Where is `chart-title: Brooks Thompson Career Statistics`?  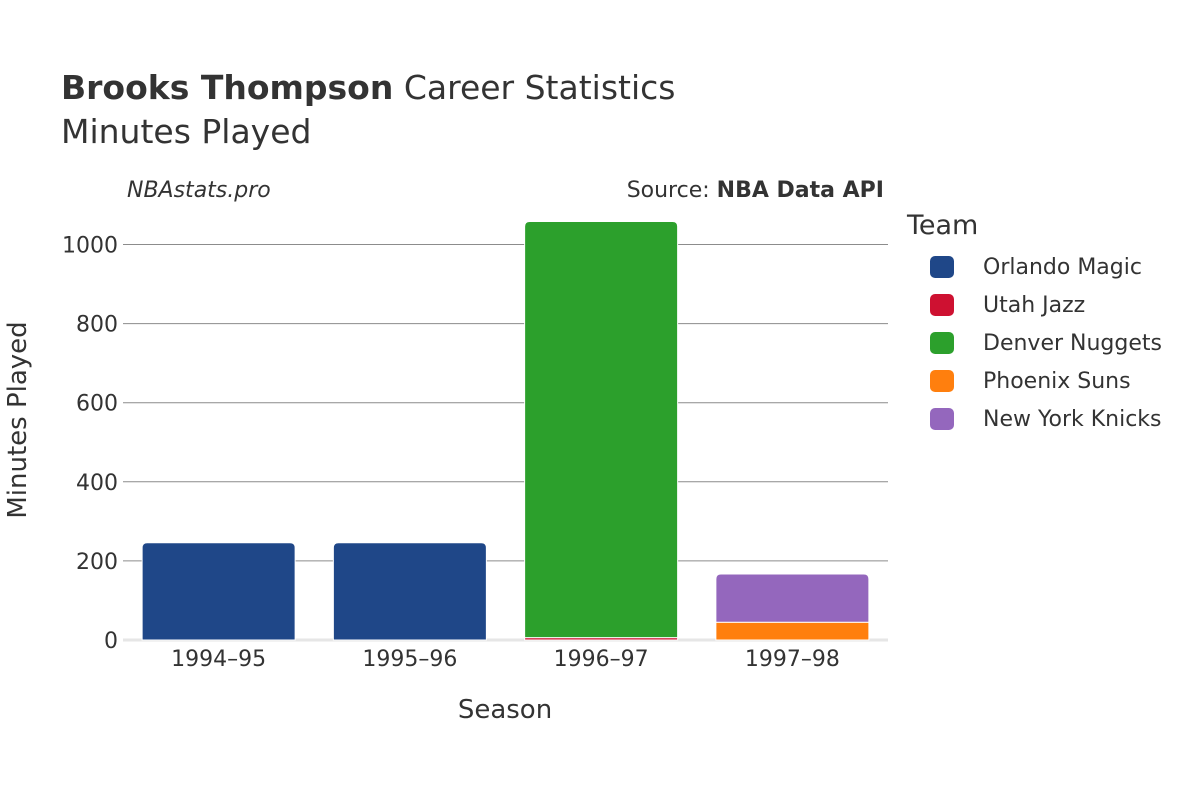
chart-title: Brooks Thompson Career Statistics is located at coordinates (368, 88).